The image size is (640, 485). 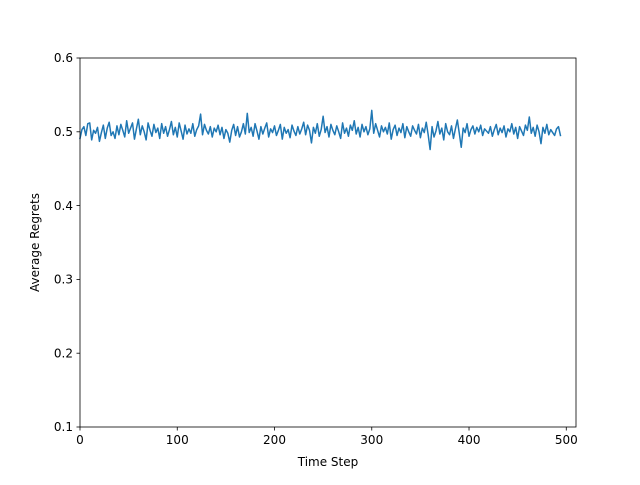 What do you see at coordinates (469, 440) in the screenshot?
I see `x-tick-label: 400` at bounding box center [469, 440].